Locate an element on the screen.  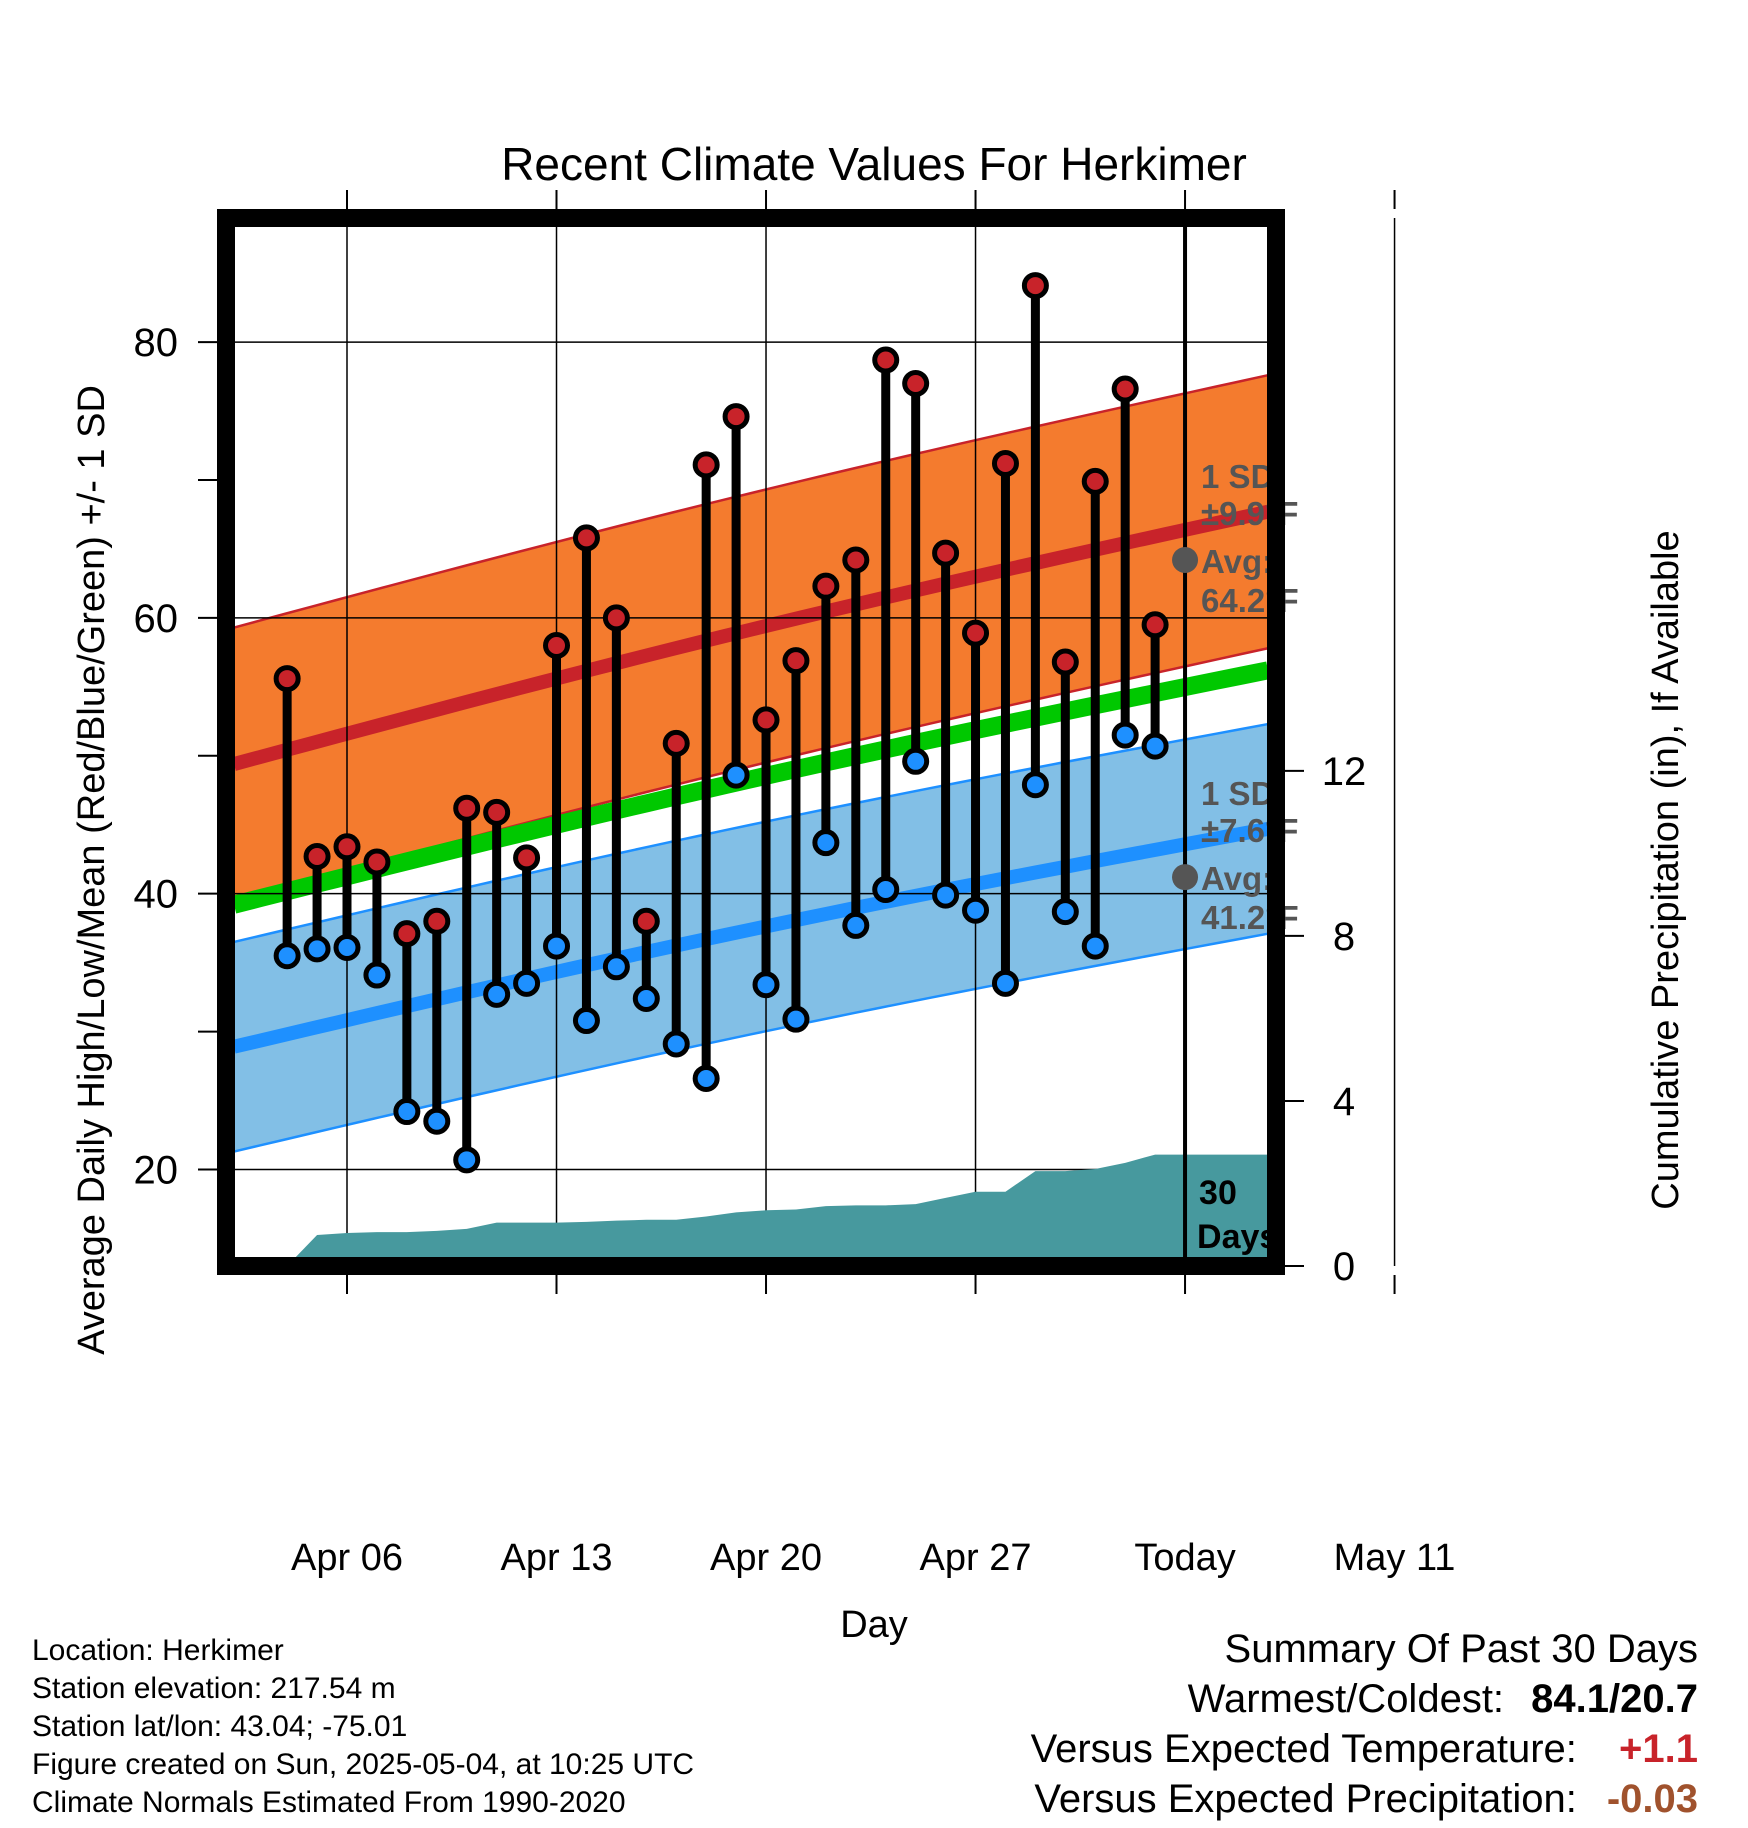
y2-tick-label-2: 8 is located at coordinates (1344, 937).